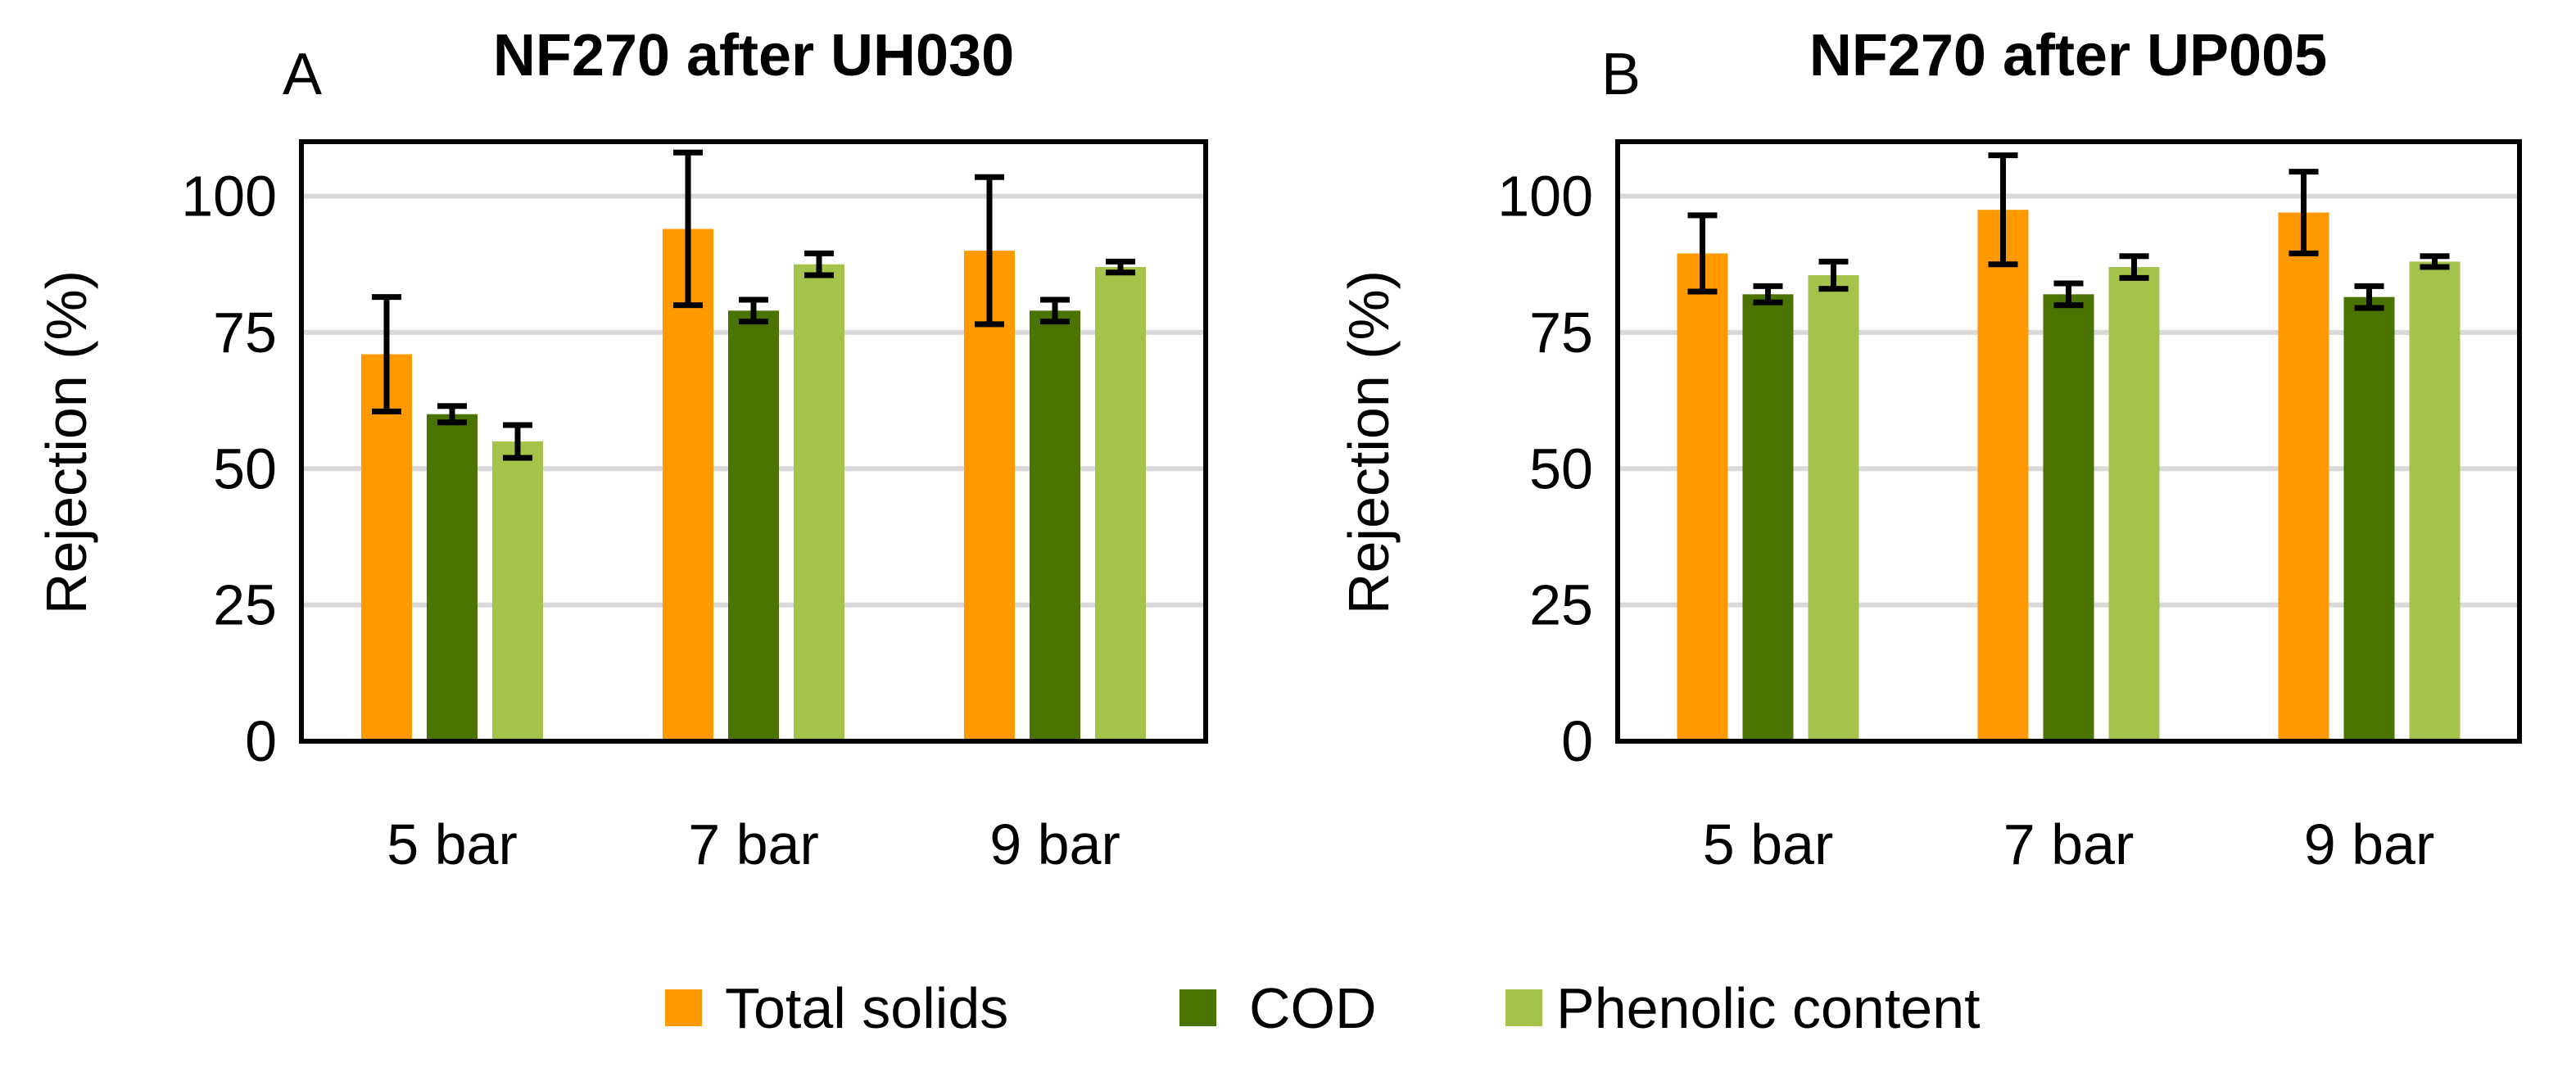 This screenshot has height=1068, width=2576. What do you see at coordinates (1577, 741) in the screenshot?
I see `y-tick-label-b-0: 0` at bounding box center [1577, 741].